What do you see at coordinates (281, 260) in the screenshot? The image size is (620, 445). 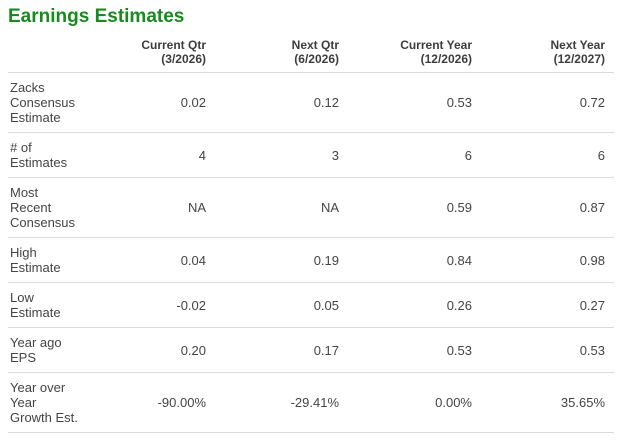 I see `cell-value: 0.19` at bounding box center [281, 260].